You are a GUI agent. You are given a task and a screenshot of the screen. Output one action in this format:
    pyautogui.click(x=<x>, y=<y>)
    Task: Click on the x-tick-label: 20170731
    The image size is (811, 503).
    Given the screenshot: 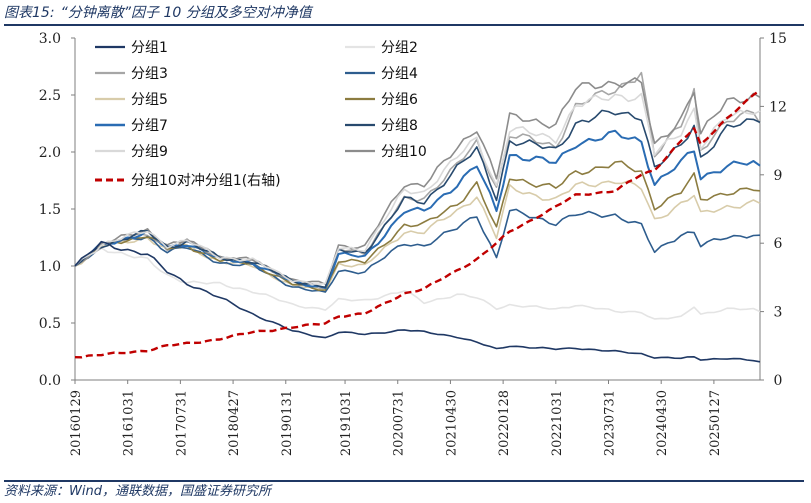 What is the action you would take?
    pyautogui.click(x=181, y=423)
    